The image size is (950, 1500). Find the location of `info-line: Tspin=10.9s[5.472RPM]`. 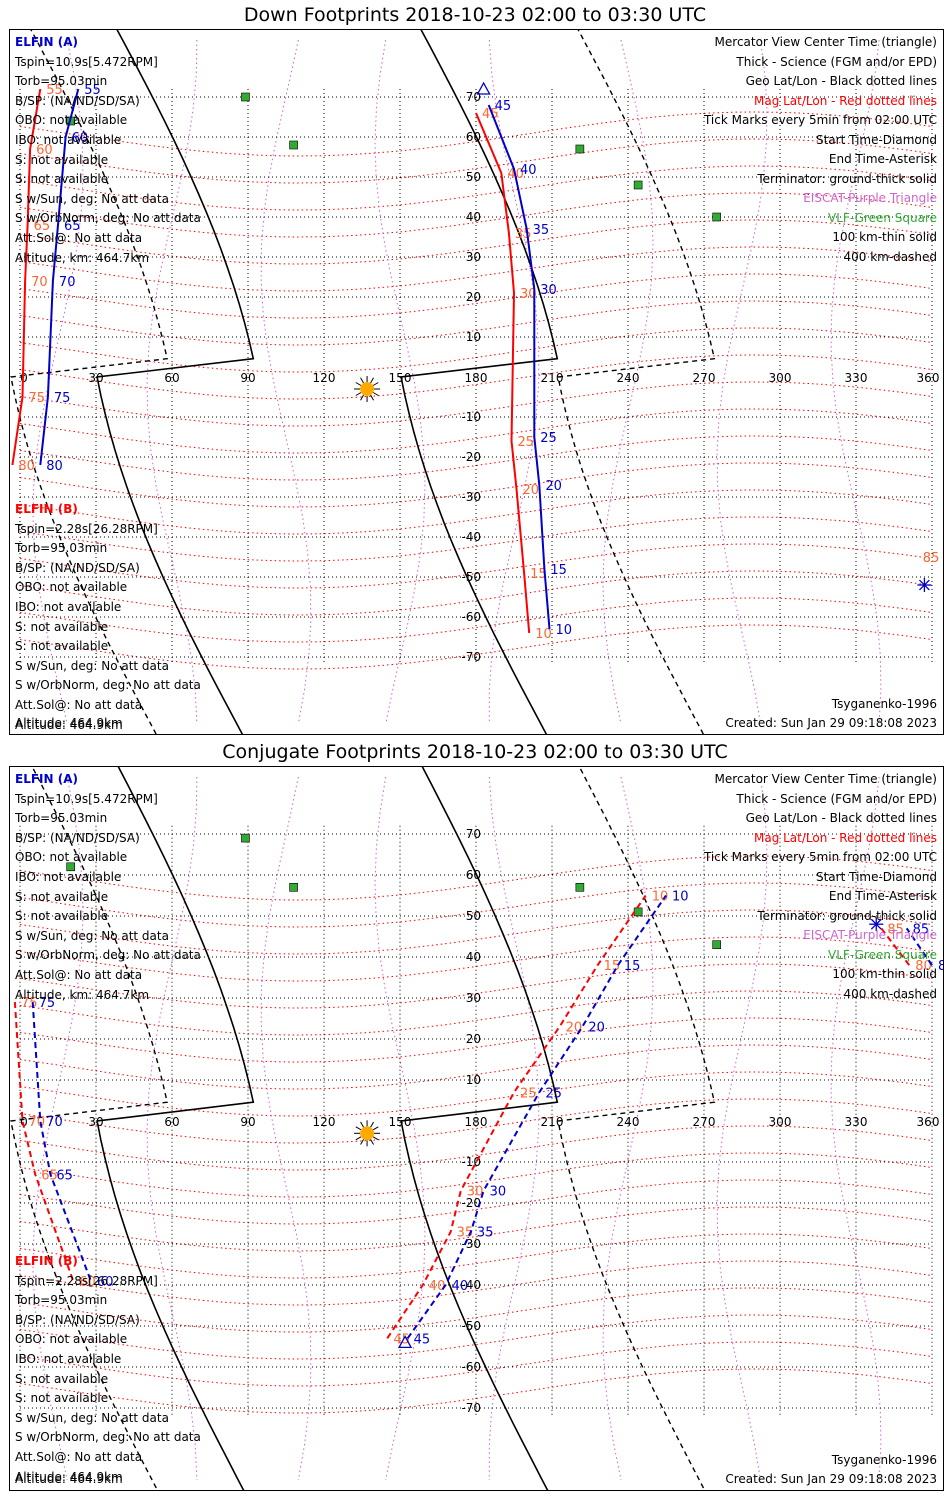

info-line: Tspin=10.9s[5.472RPM] is located at coordinates (86, 61).